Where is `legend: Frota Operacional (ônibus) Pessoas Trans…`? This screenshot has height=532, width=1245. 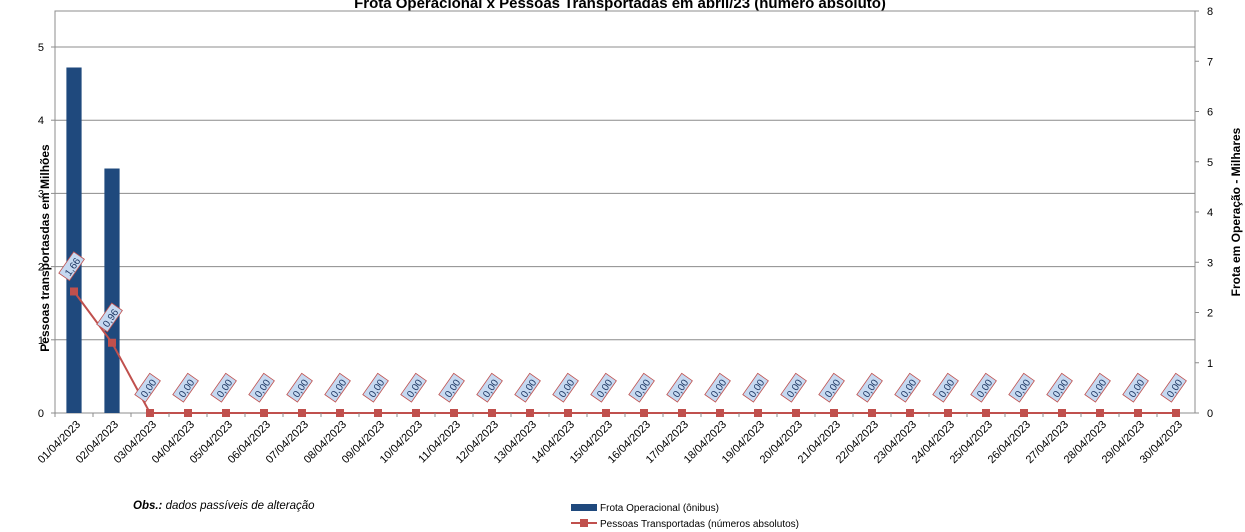
legend: Frota Operacional (ônibus) Pessoas Trans… is located at coordinates (685, 516).